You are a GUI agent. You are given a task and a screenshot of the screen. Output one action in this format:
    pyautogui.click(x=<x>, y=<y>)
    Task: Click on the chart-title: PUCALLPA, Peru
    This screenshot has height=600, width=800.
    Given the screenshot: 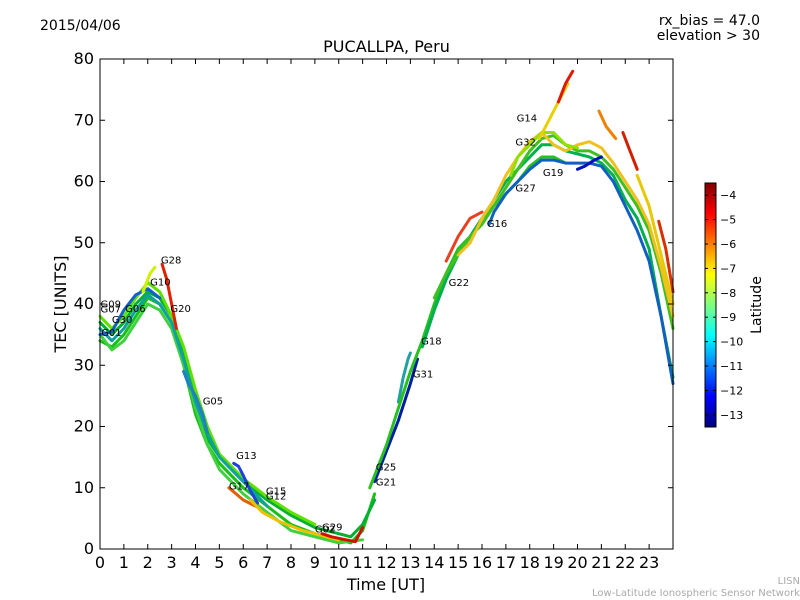 What is the action you would take?
    pyautogui.click(x=386, y=46)
    